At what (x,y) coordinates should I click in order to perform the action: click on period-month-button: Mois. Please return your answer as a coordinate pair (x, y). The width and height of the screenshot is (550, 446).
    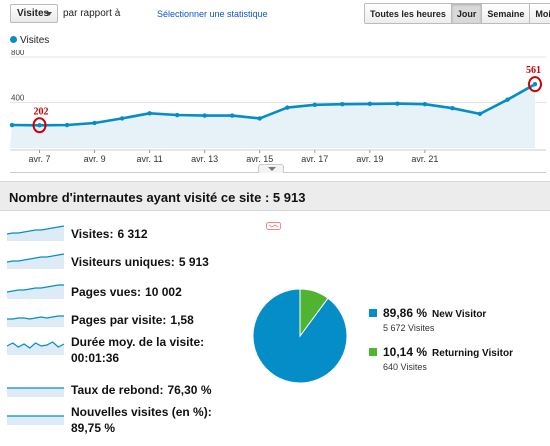
    Looking at the image, I should click on (540, 13).